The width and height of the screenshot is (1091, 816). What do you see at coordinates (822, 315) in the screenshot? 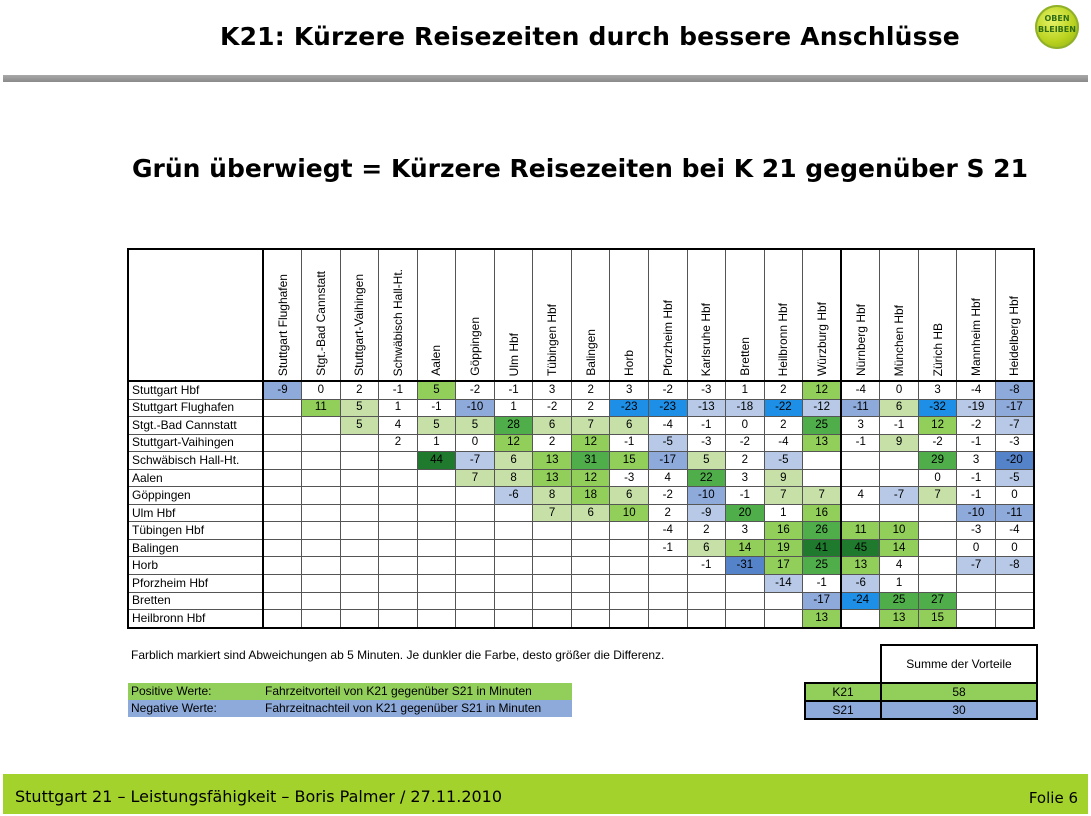
I see `column-header: Würzburg Hbf` at bounding box center [822, 315].